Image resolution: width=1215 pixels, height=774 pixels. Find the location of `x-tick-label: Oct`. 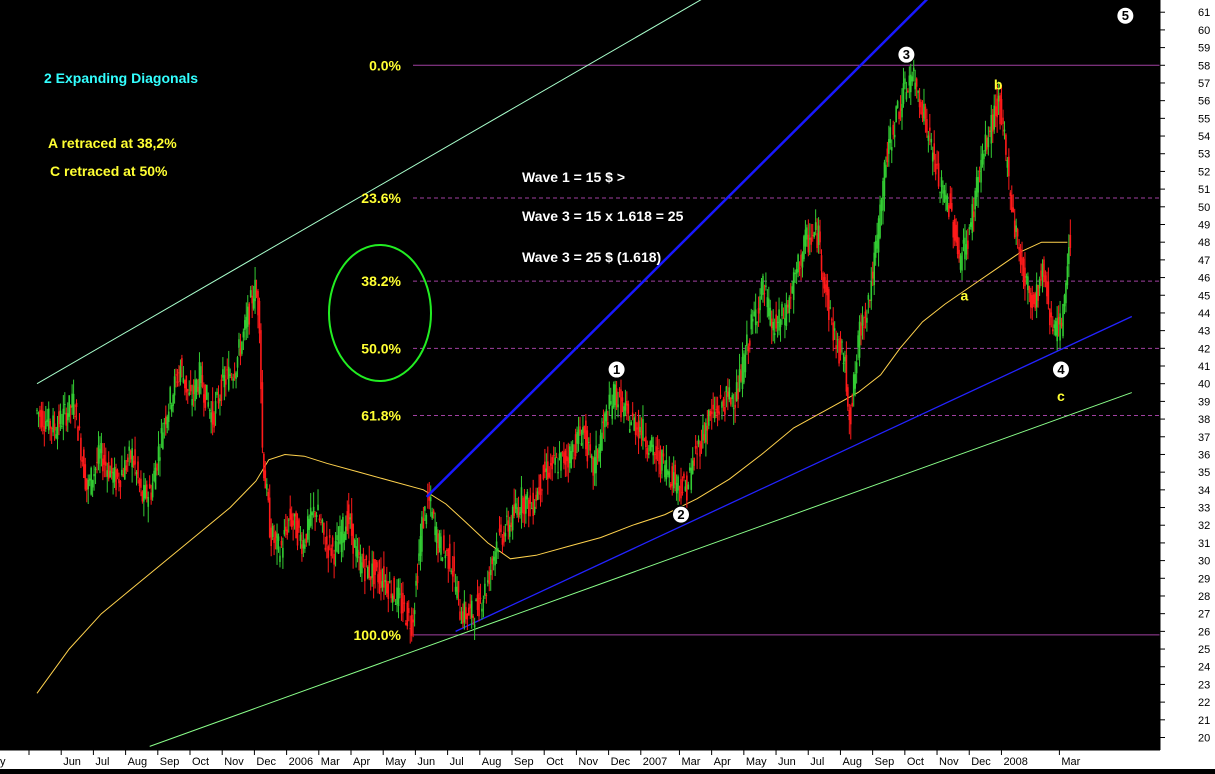

x-tick-label: Oct is located at coordinates (200, 762).